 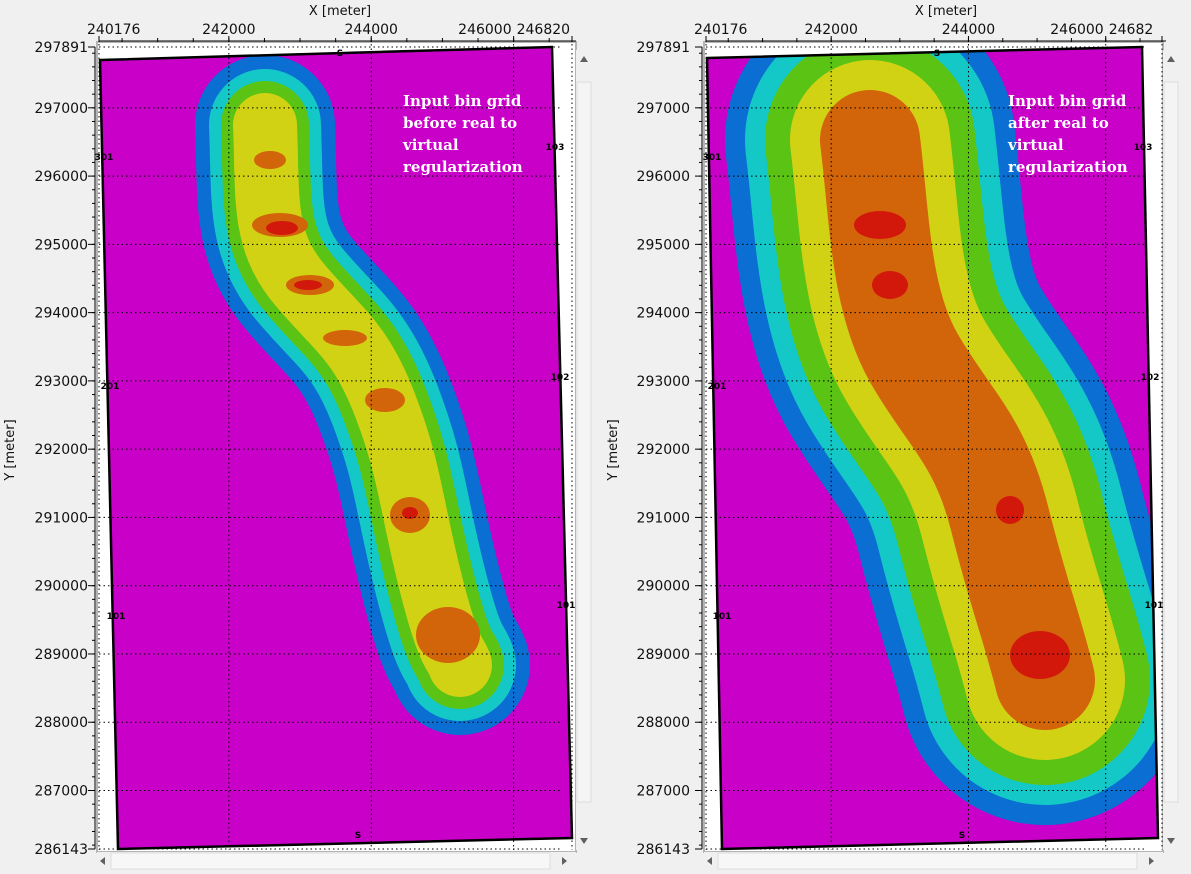 What do you see at coordinates (598, 437) in the screenshot?
I see `panel-splitter` at bounding box center [598, 437].